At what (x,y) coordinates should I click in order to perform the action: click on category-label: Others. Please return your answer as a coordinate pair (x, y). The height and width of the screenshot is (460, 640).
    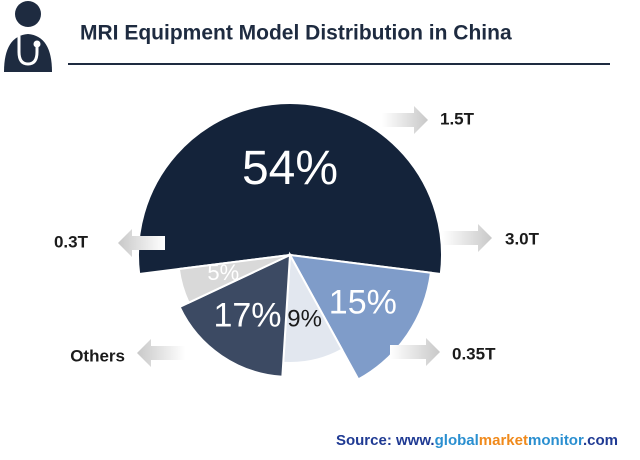
    Looking at the image, I should click on (97, 355).